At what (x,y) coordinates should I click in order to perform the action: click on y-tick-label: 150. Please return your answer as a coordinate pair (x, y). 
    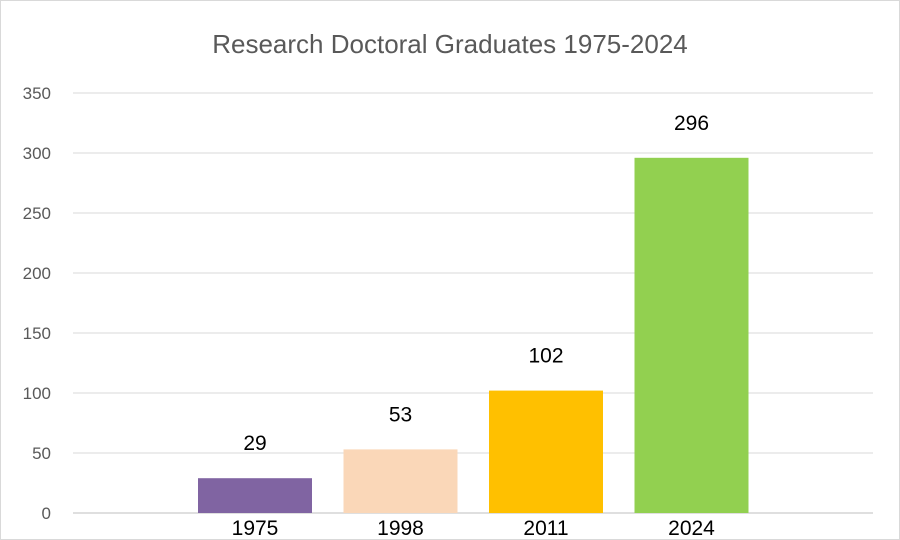
    Looking at the image, I should click on (37, 333).